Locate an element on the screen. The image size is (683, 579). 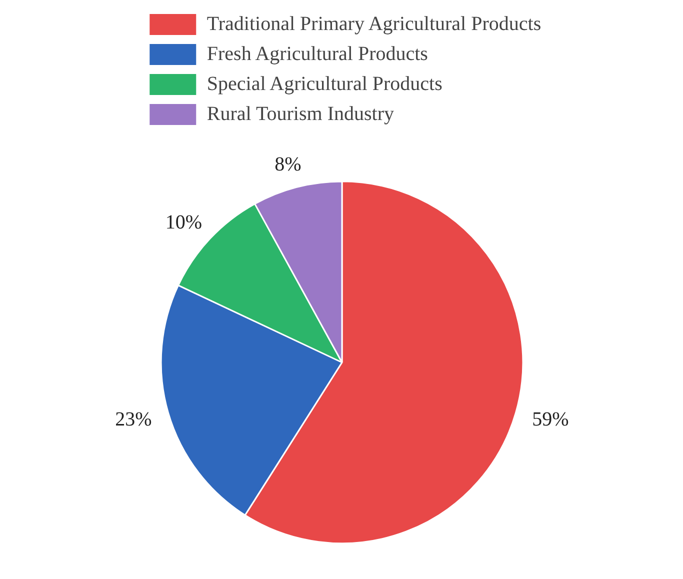
legend-label: Special Agricultural Products is located at coordinates (324, 84).